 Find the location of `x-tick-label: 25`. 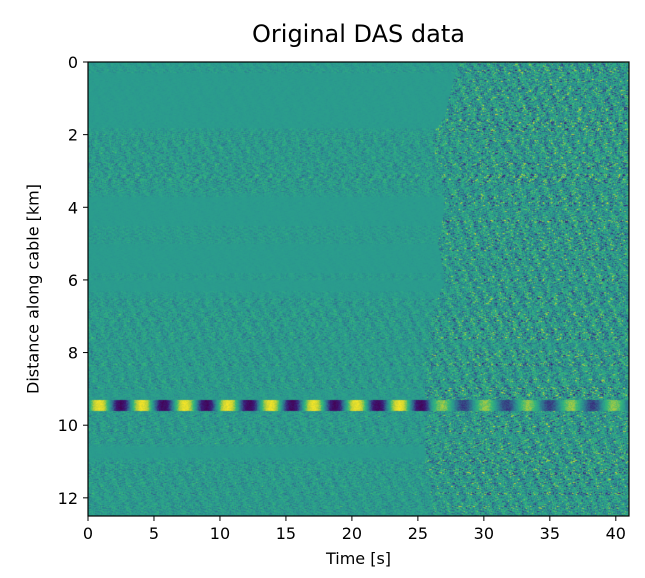

x-tick-label: 25 is located at coordinates (418, 533).